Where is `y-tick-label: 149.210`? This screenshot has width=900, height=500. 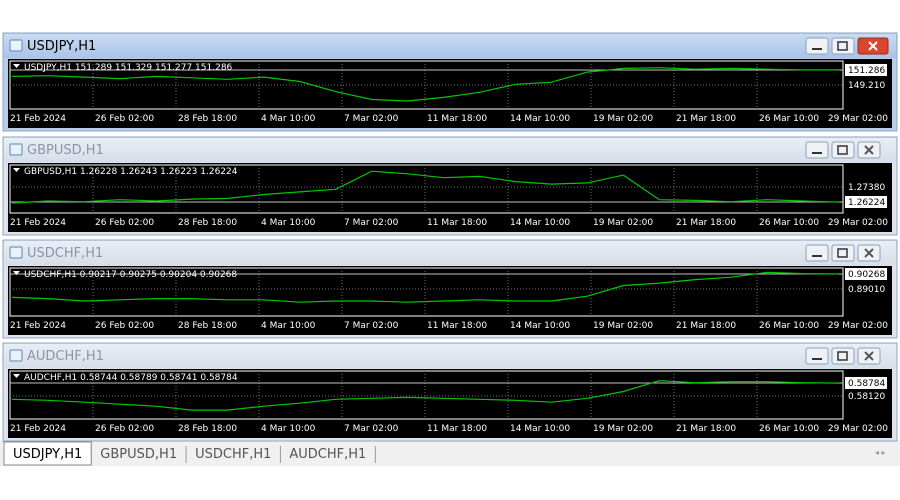
y-tick-label: 149.210 is located at coordinates (866, 86).